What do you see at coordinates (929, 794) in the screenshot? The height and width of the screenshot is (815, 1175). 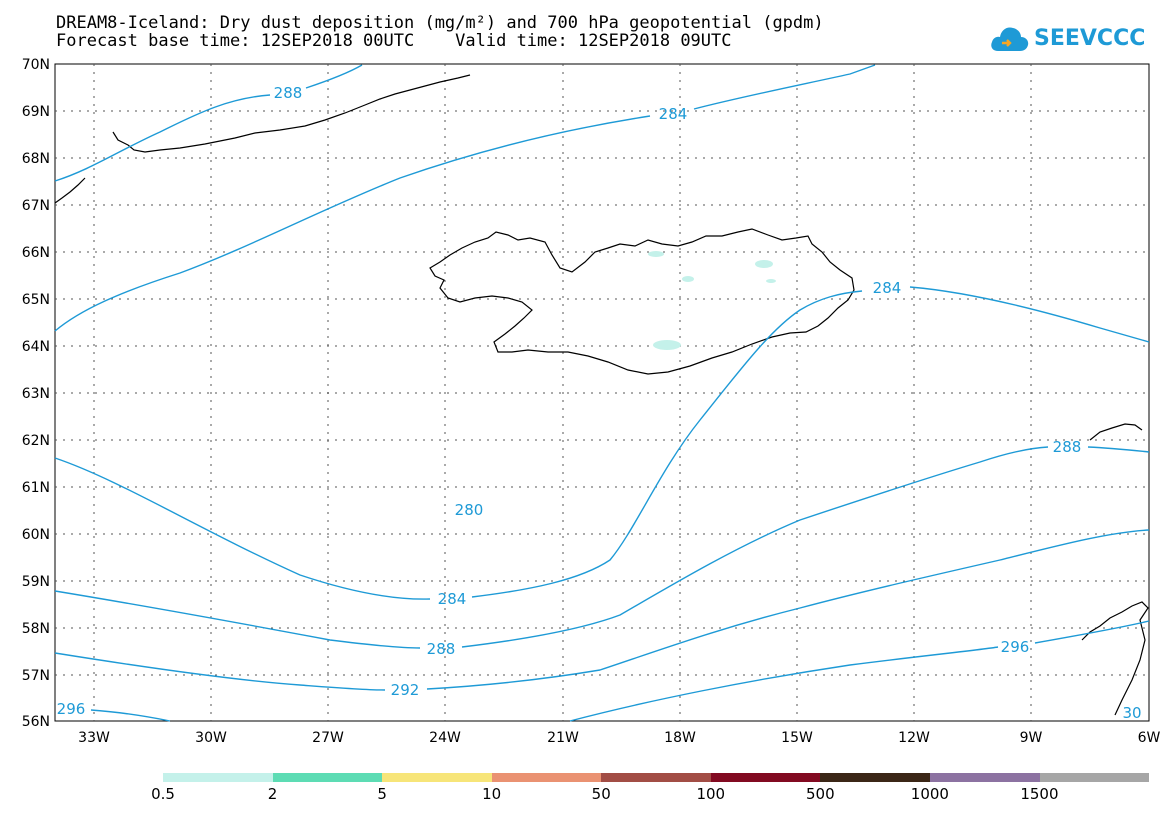 I see `legend-label: 1000` at bounding box center [929, 794].